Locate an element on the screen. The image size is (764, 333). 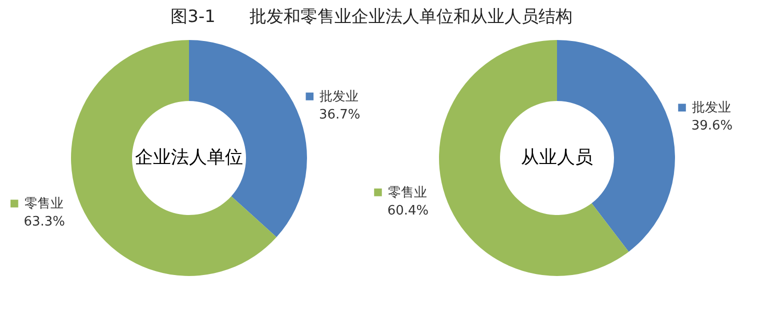
chart-title: 图3-1 批发和零售业企业法人单位和从业人员结构 is located at coordinates (371, 17).